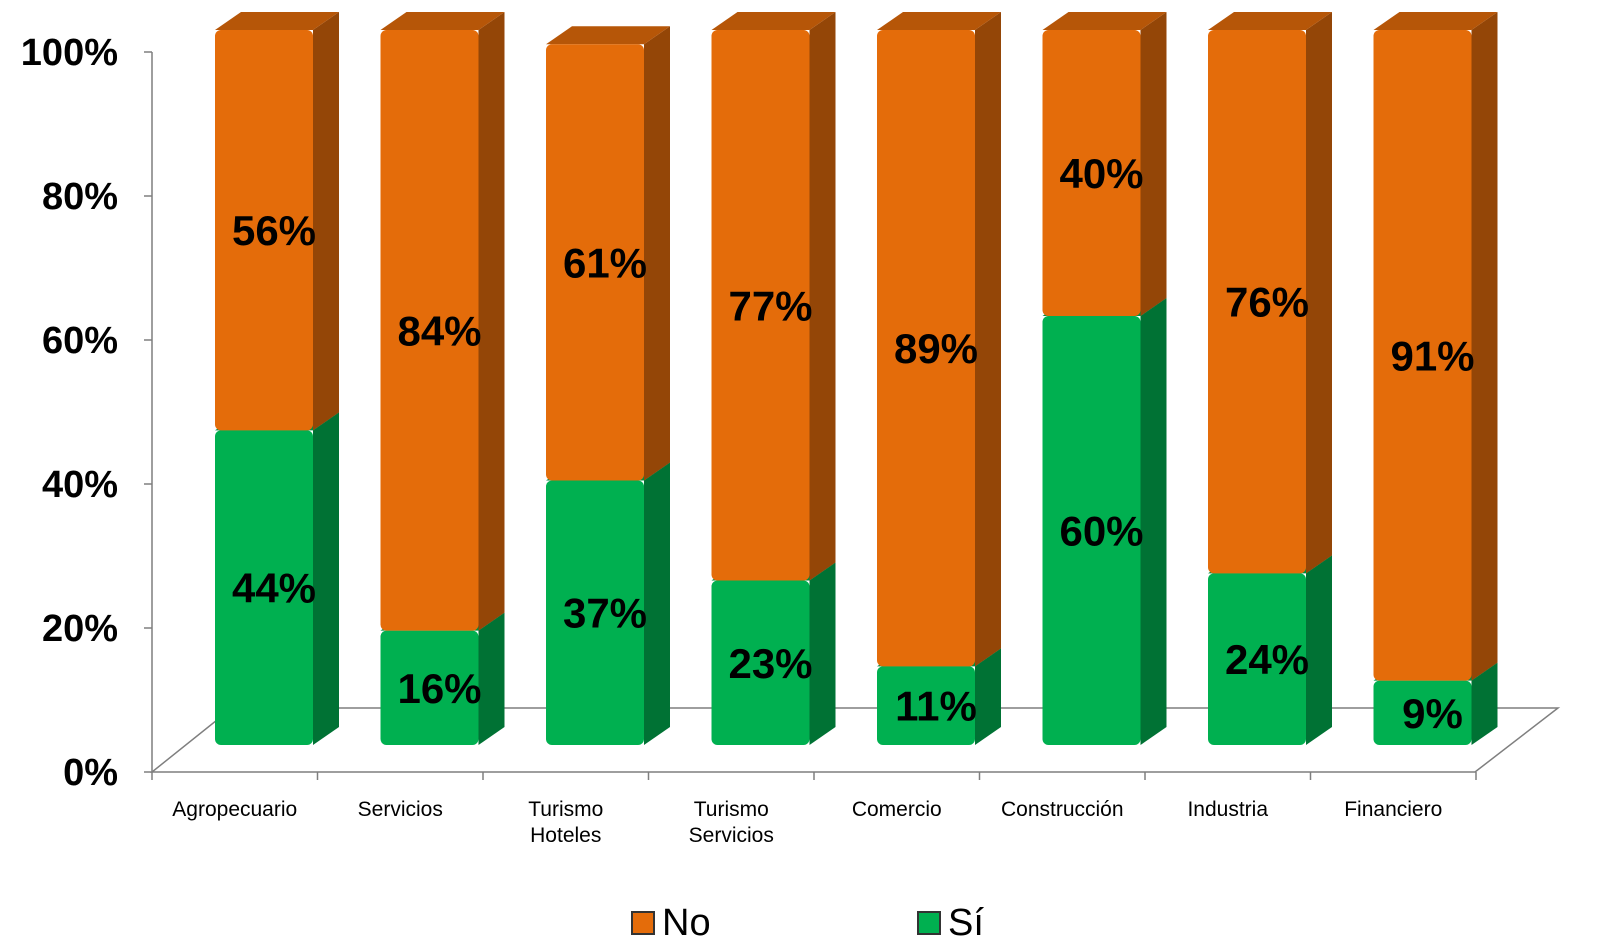  What do you see at coordinates (731, 822) in the screenshot?
I see `x-tick-label: Turismo Servicios` at bounding box center [731, 822].